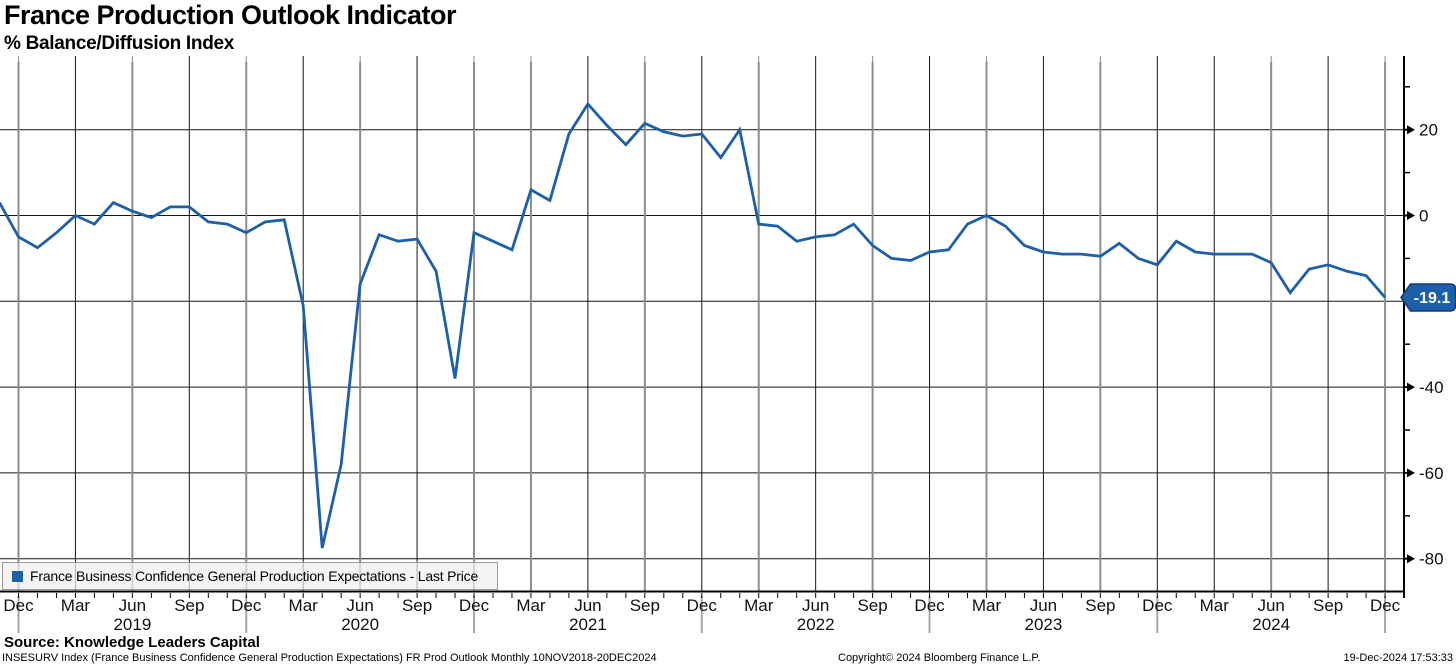 The width and height of the screenshot is (1456, 666). I want to click on chart-subtitle: % Balance/Diffusion Index, so click(119, 43).